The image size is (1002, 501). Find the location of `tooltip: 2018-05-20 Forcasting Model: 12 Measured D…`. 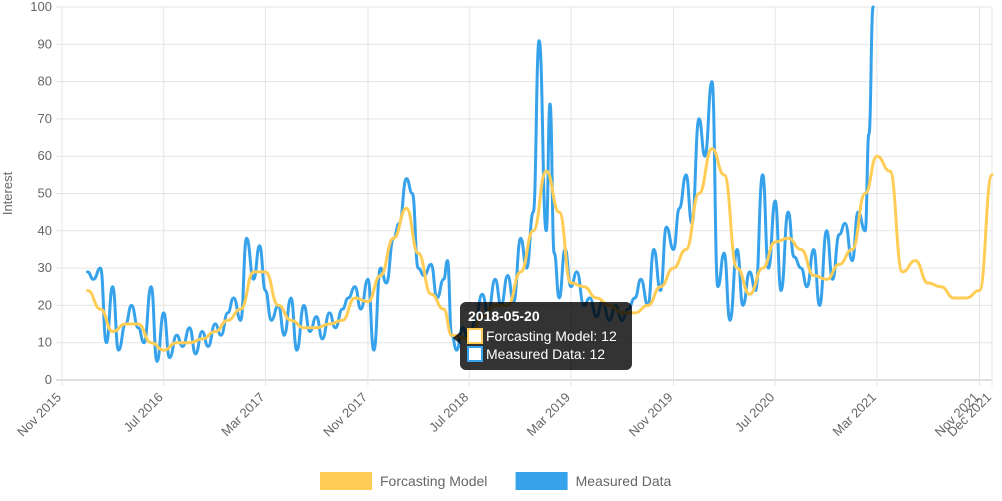

tooltip: 2018-05-20 Forcasting Model: 12 Measured D… is located at coordinates (542, 336).